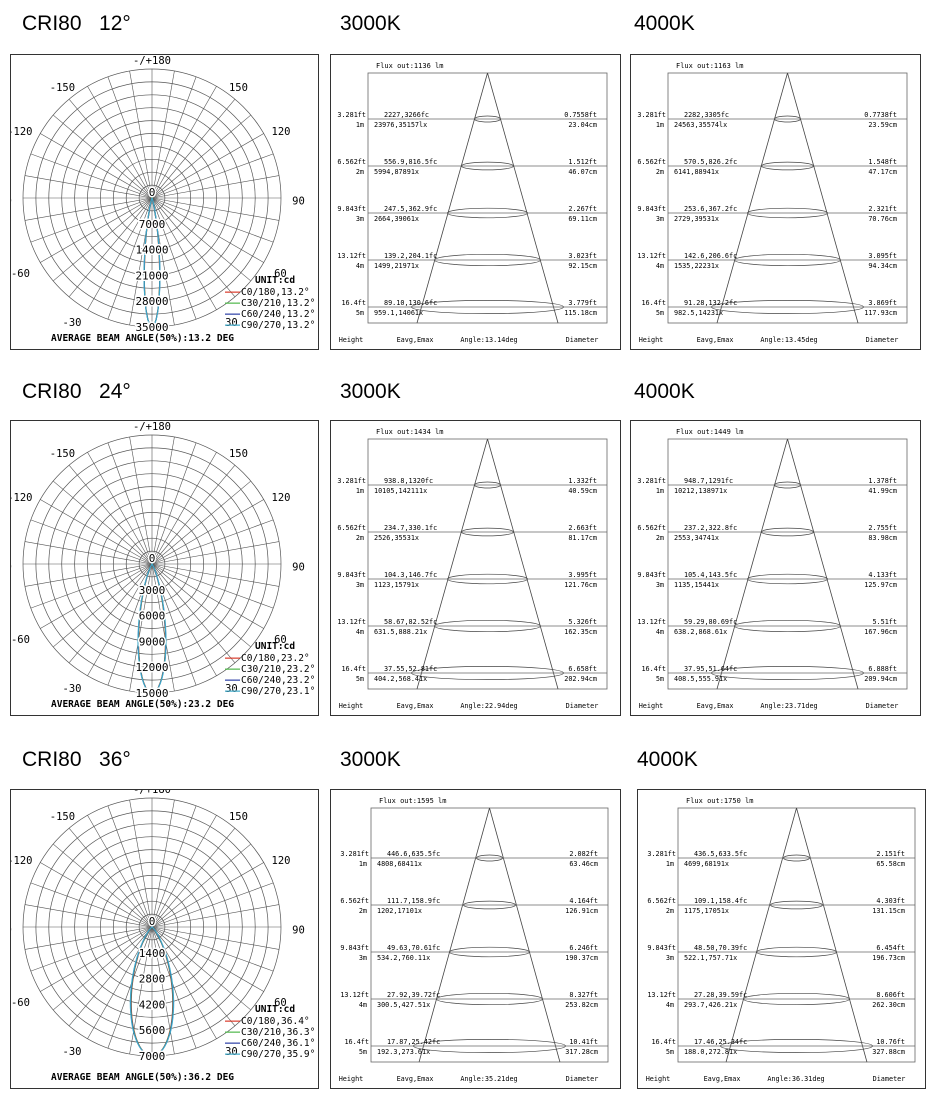  I want to click on footer-height: Height, so click(651, 706).